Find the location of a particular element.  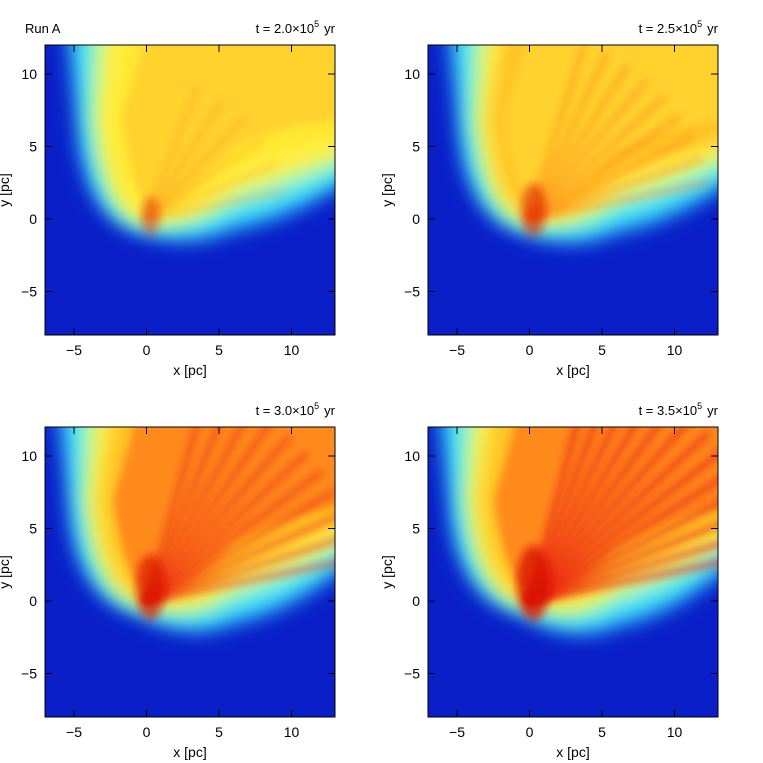

time-label: t = 3.0×105 yr is located at coordinates (296, 409).